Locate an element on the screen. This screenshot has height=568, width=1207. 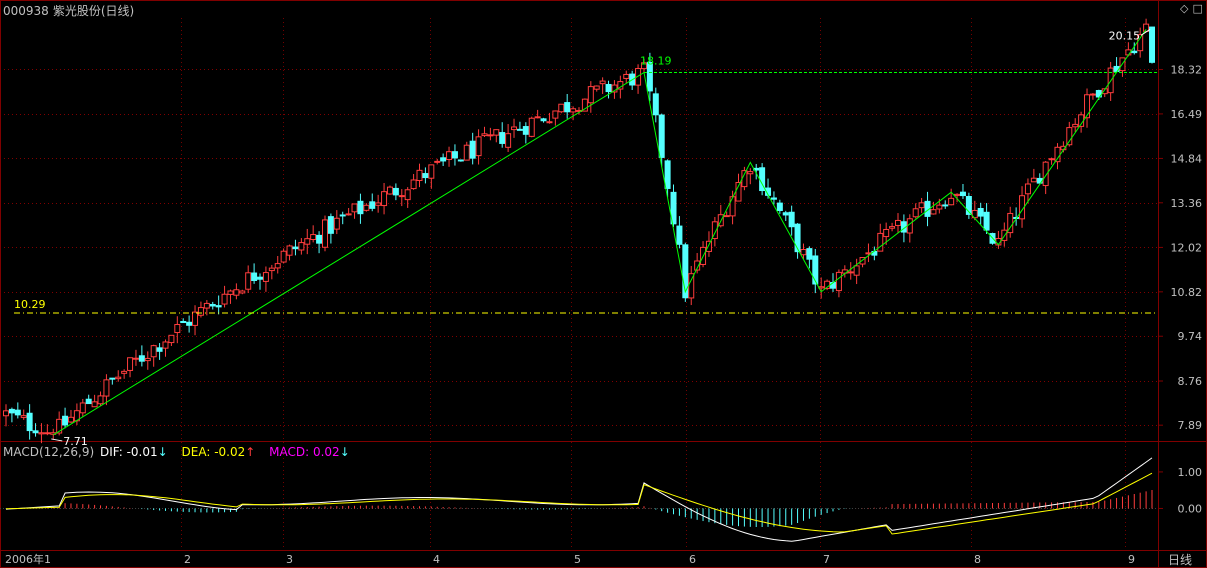
month-tick-label: 8 is located at coordinates (977, 559).